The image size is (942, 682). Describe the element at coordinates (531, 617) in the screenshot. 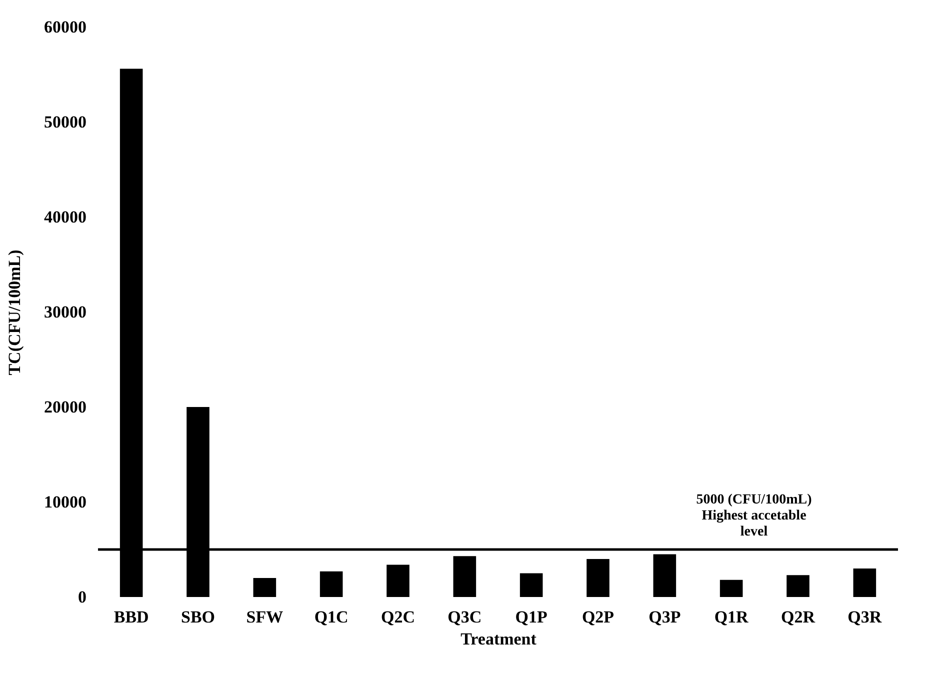

I see `x-tick-label: Q1P` at that location.